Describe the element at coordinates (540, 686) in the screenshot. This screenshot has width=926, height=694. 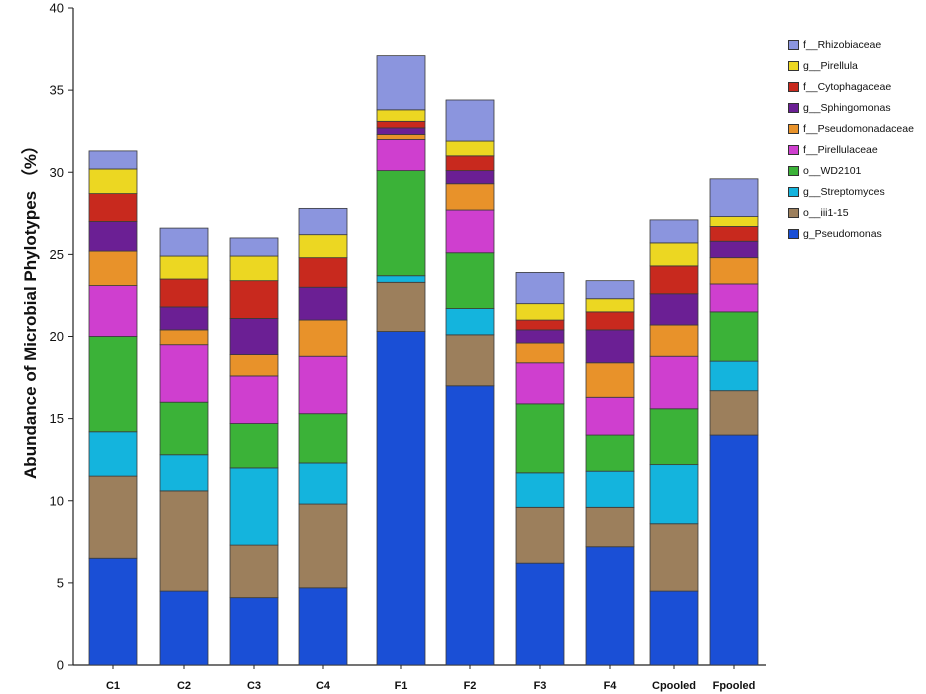
I see `x-tick-label-f3: F3` at that location.